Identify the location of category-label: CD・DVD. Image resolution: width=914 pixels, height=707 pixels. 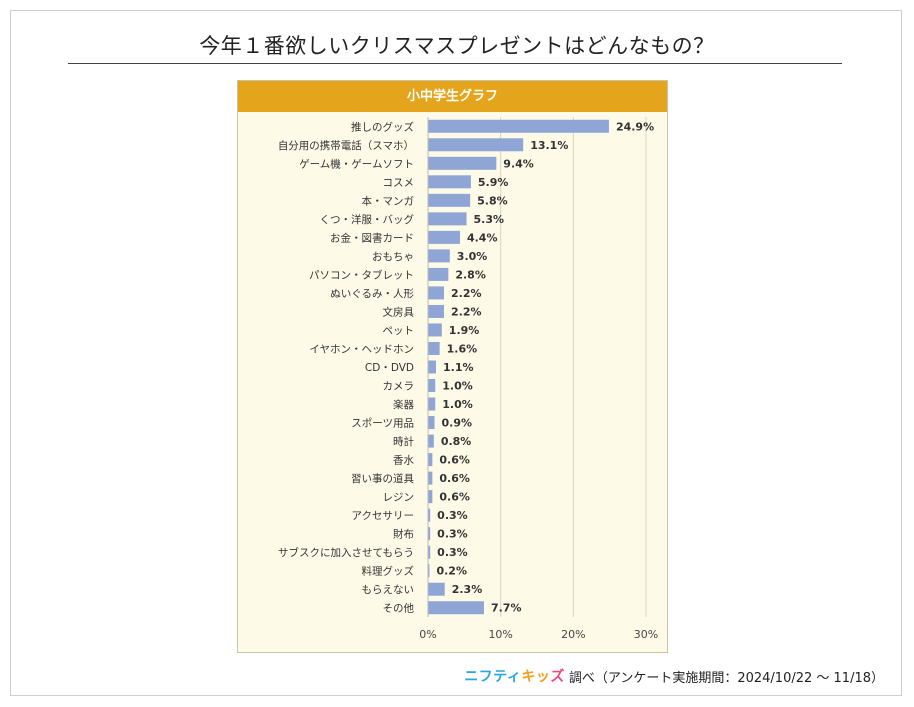
(389, 368).